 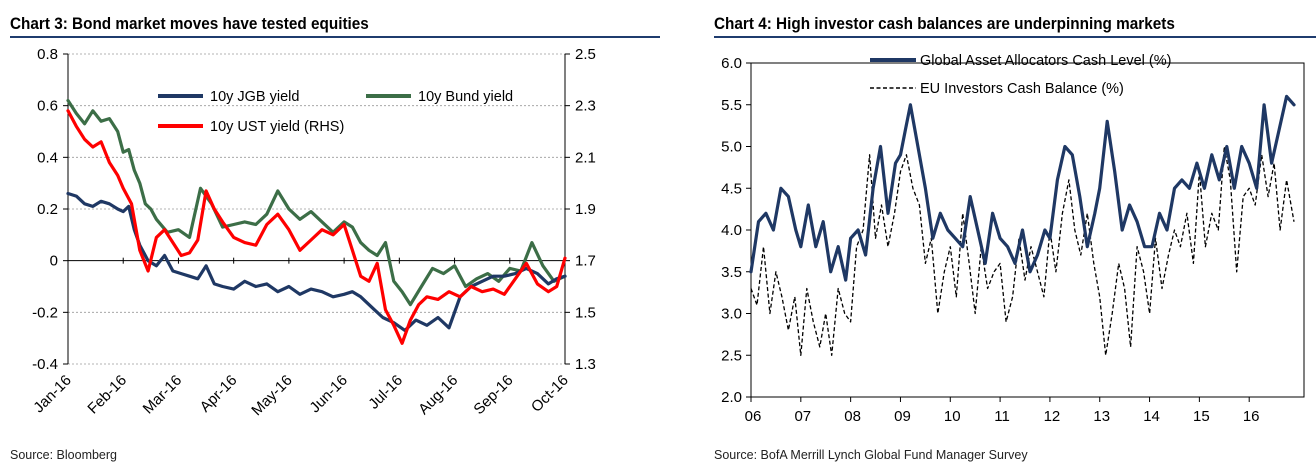 What do you see at coordinates (271, 395) in the screenshot?
I see `x-tick-label: May-16` at bounding box center [271, 395].